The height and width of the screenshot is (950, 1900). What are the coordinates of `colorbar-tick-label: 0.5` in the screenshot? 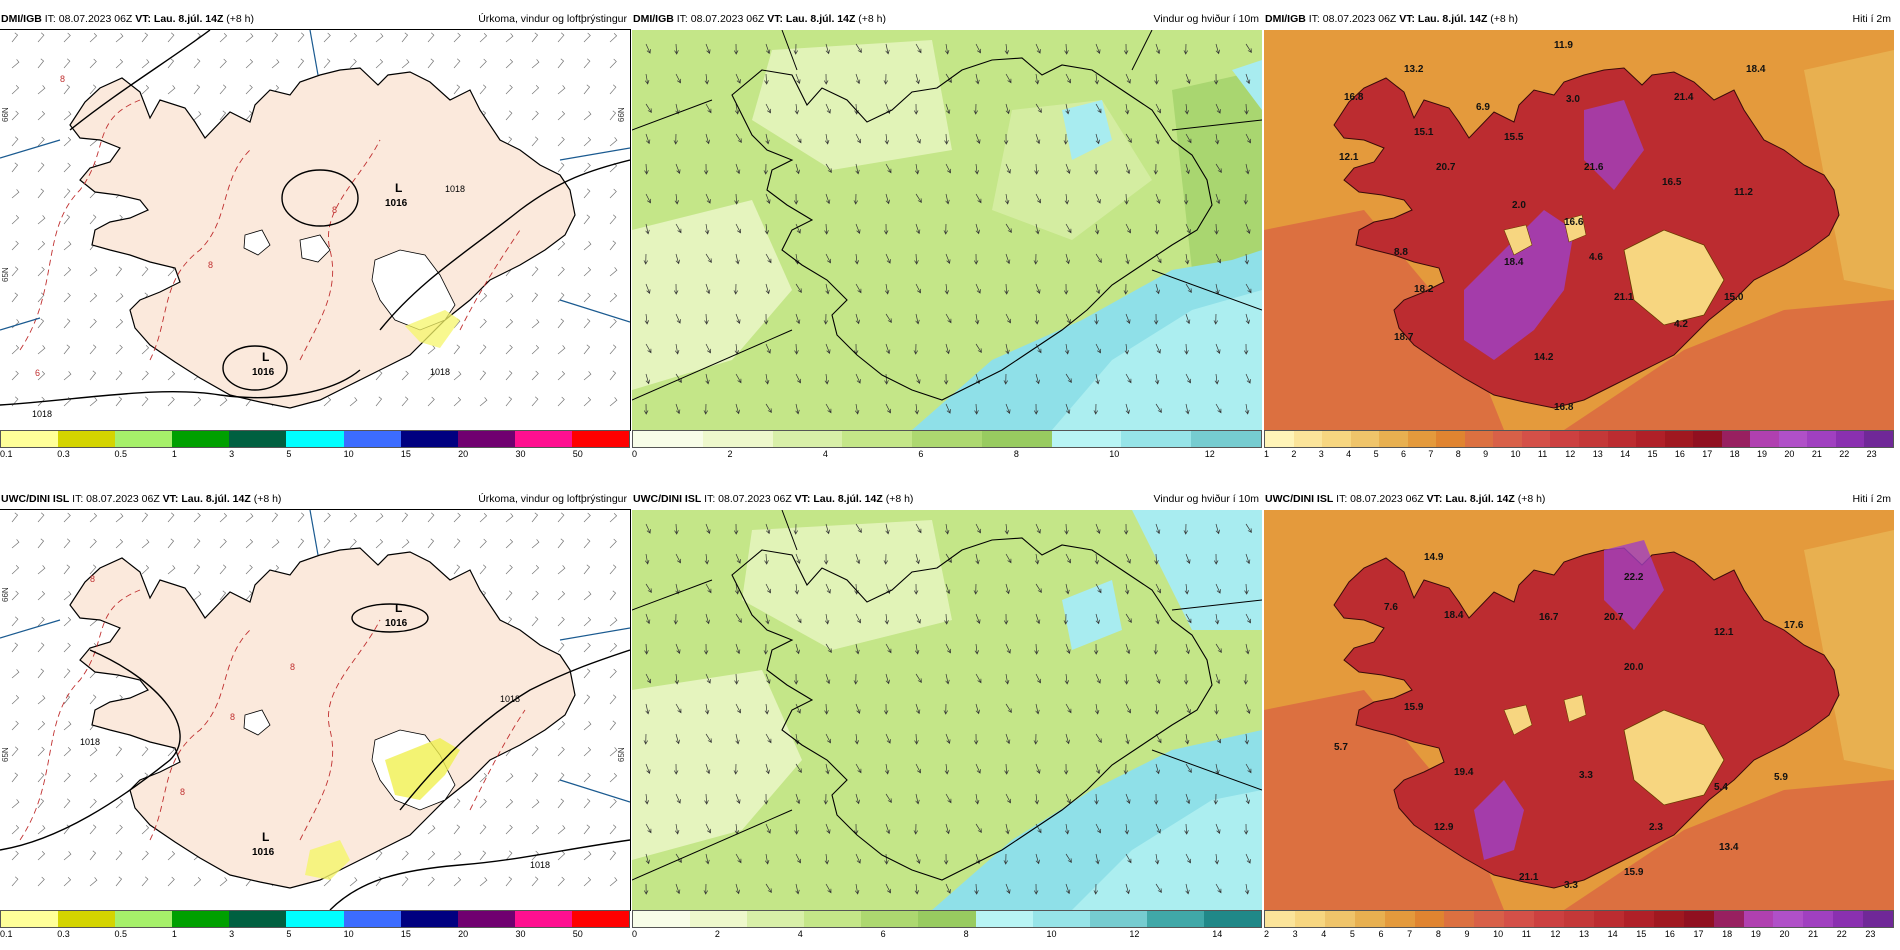 It's located at (121, 934).